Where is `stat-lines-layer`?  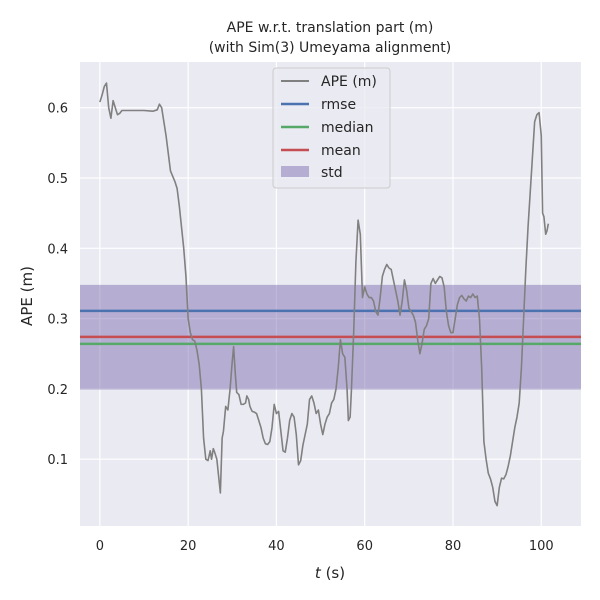 stat-lines-layer is located at coordinates (330, 327).